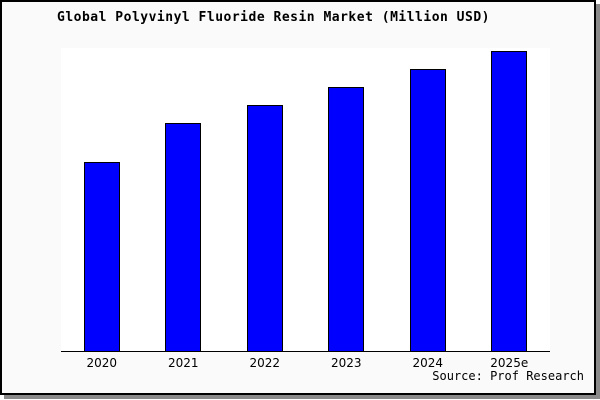 The height and width of the screenshot is (400, 600). What do you see at coordinates (102, 363) in the screenshot?
I see `x-tick-label-2020: 2020` at bounding box center [102, 363].